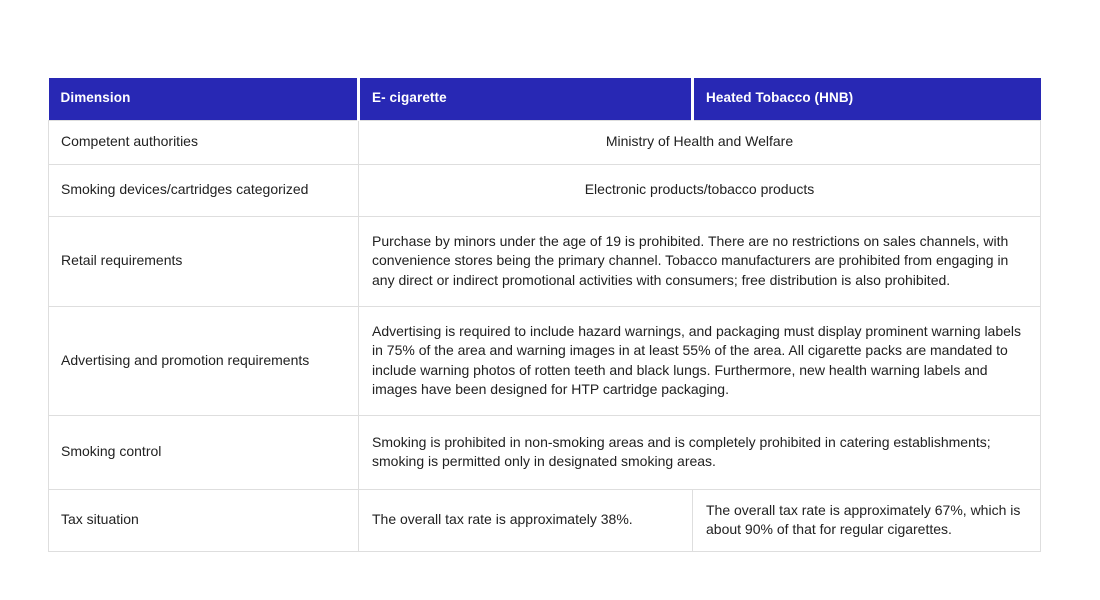 This screenshot has height=600, width=1100. What do you see at coordinates (203, 520) in the screenshot?
I see `dimension-cell: Tax situation` at bounding box center [203, 520].